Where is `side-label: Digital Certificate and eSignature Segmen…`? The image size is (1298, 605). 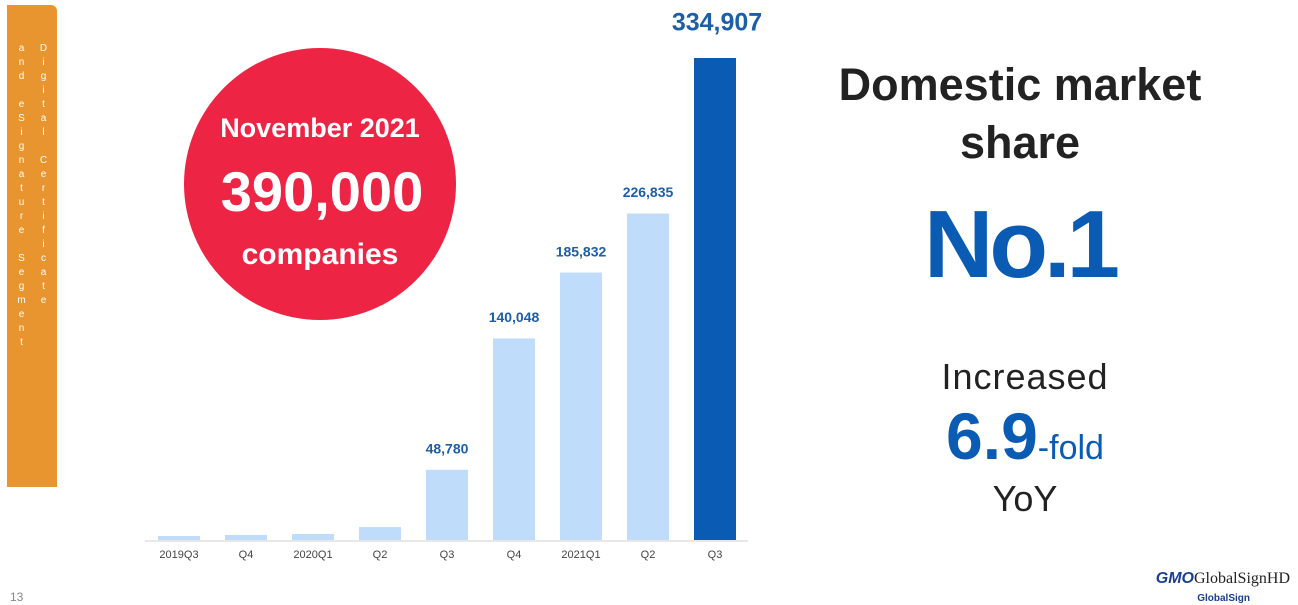 side-label: Digital Certificate and eSignature Segmen… is located at coordinates (32, 246).